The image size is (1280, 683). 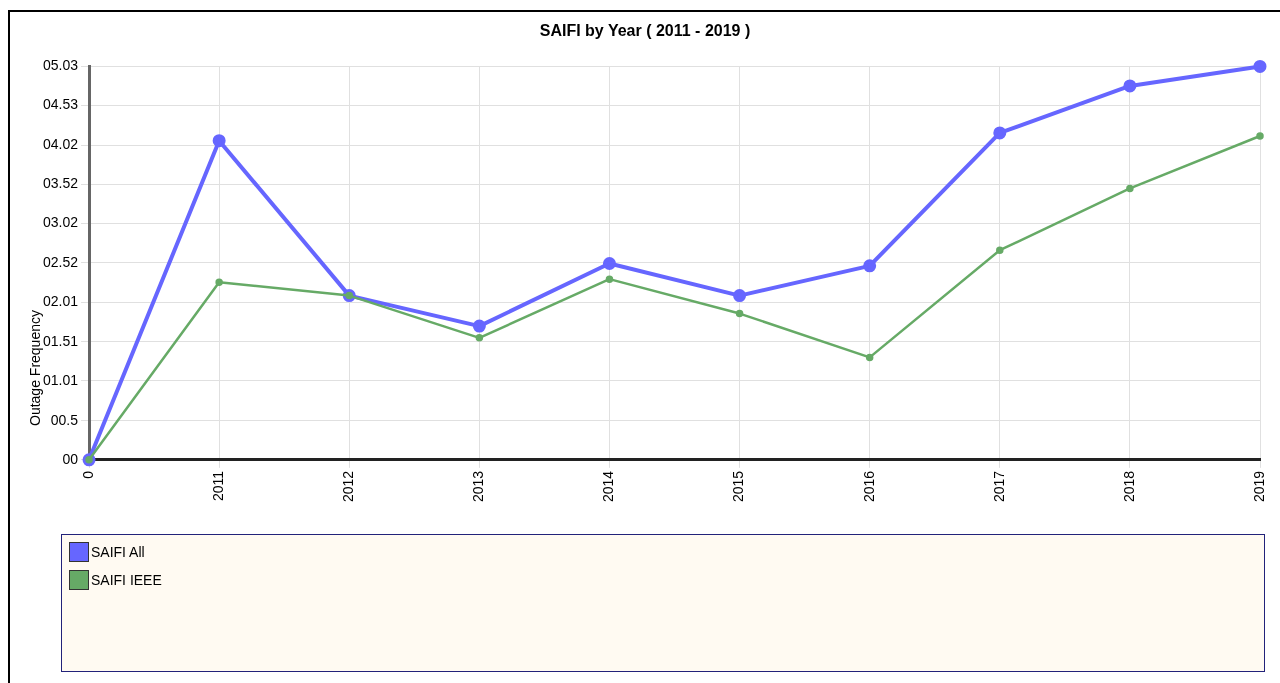 What do you see at coordinates (87, 474) in the screenshot?
I see `x-tick-label: 0` at bounding box center [87, 474].